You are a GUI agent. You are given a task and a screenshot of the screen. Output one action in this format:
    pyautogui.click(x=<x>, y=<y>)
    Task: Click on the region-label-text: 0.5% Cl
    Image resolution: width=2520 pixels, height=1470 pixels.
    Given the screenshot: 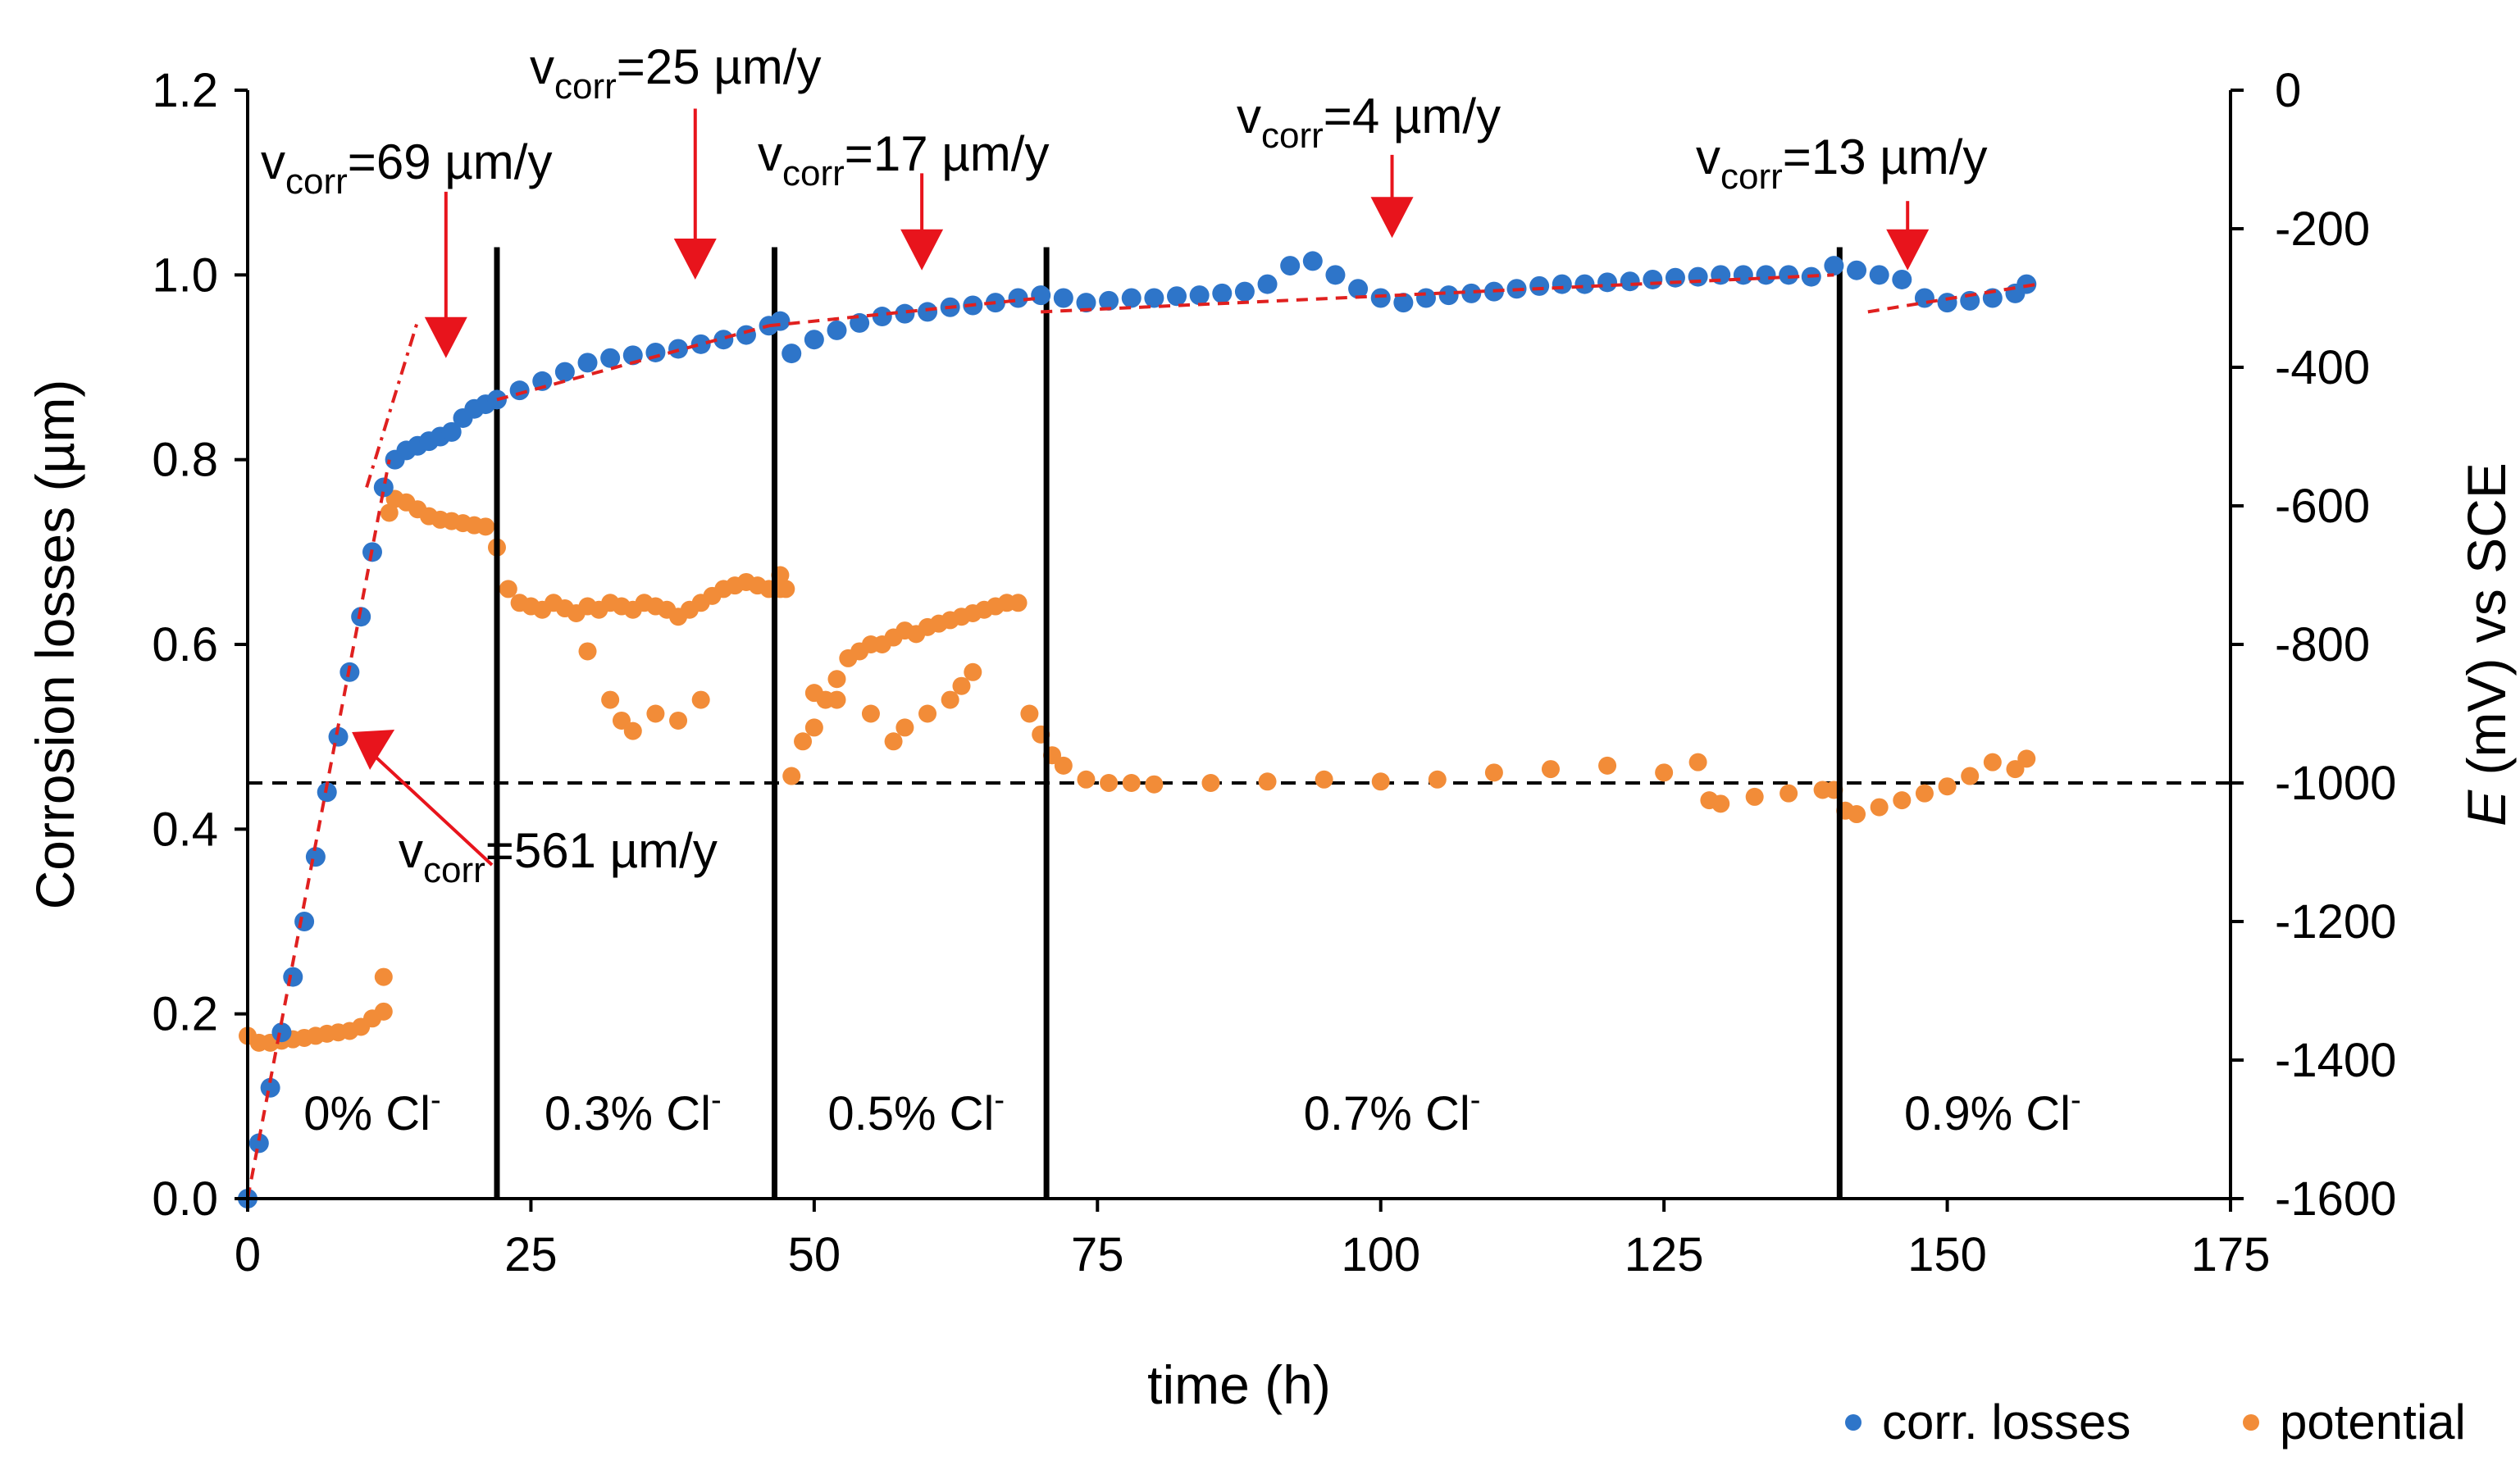 What is the action you would take?
    pyautogui.click(x=910, y=1113)
    